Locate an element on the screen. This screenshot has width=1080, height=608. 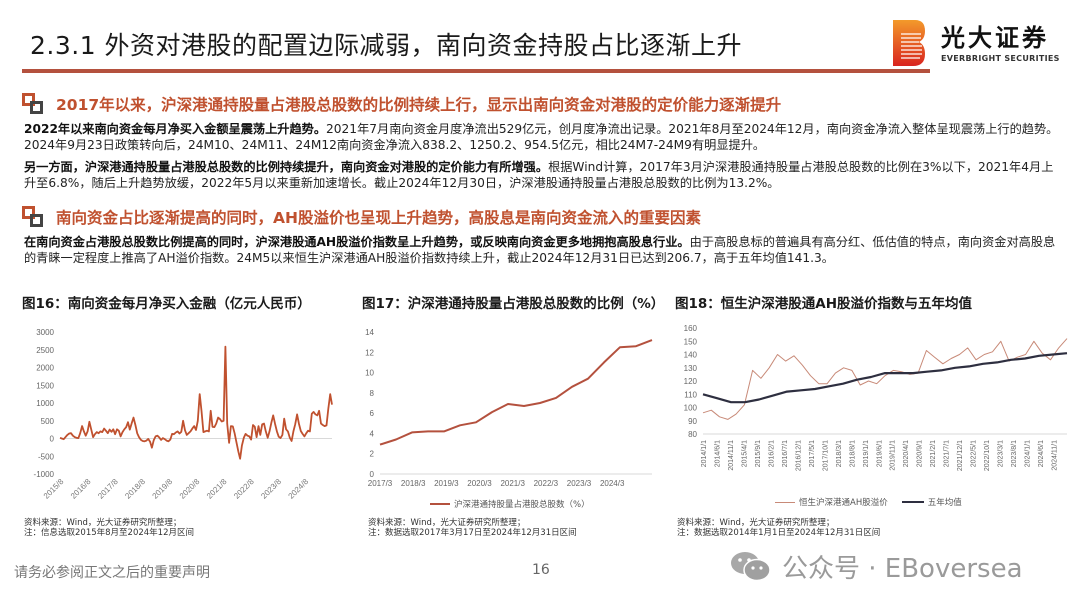
svg-text: 2017/8 is located at coordinates (108, 489).